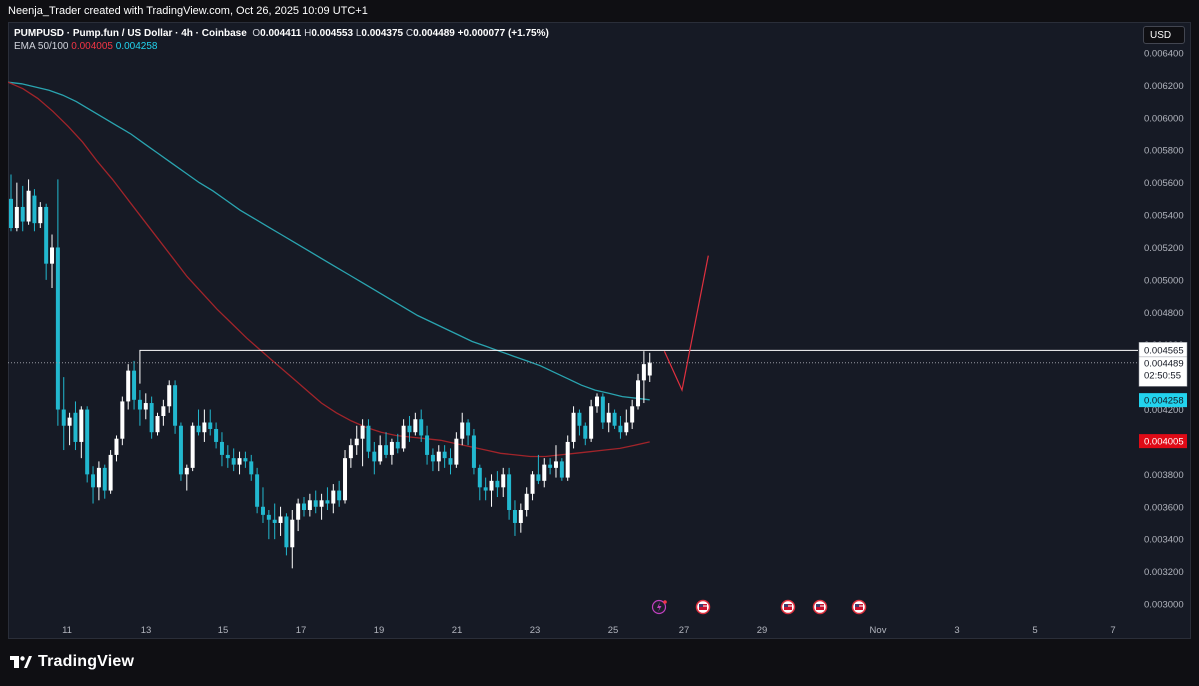 The width and height of the screenshot is (1199, 686). What do you see at coordinates (1164, 183) in the screenshot?
I see `y-tick-label: 0.005600` at bounding box center [1164, 183].